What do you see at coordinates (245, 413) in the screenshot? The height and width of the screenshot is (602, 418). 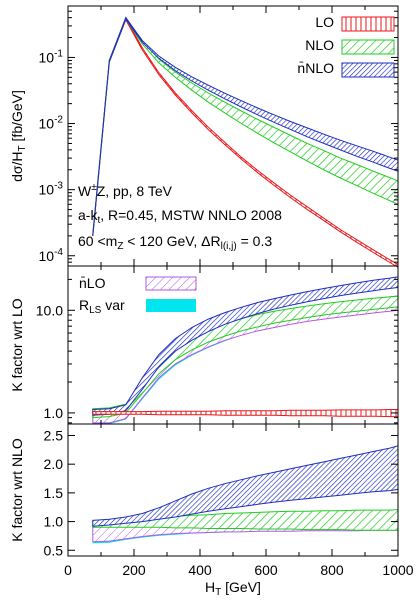 I see `band-lo-middle` at bounding box center [245, 413].